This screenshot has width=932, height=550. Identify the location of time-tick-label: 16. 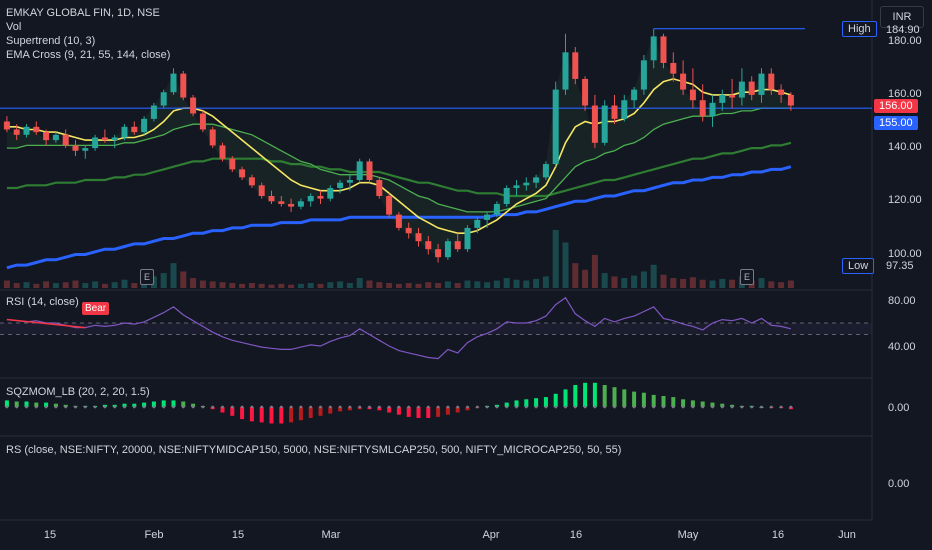
(576, 535).